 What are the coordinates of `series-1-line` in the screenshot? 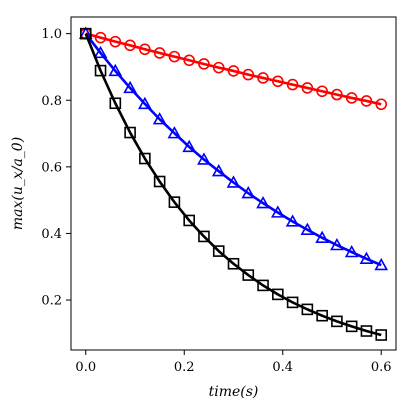 It's located at (233, 69).